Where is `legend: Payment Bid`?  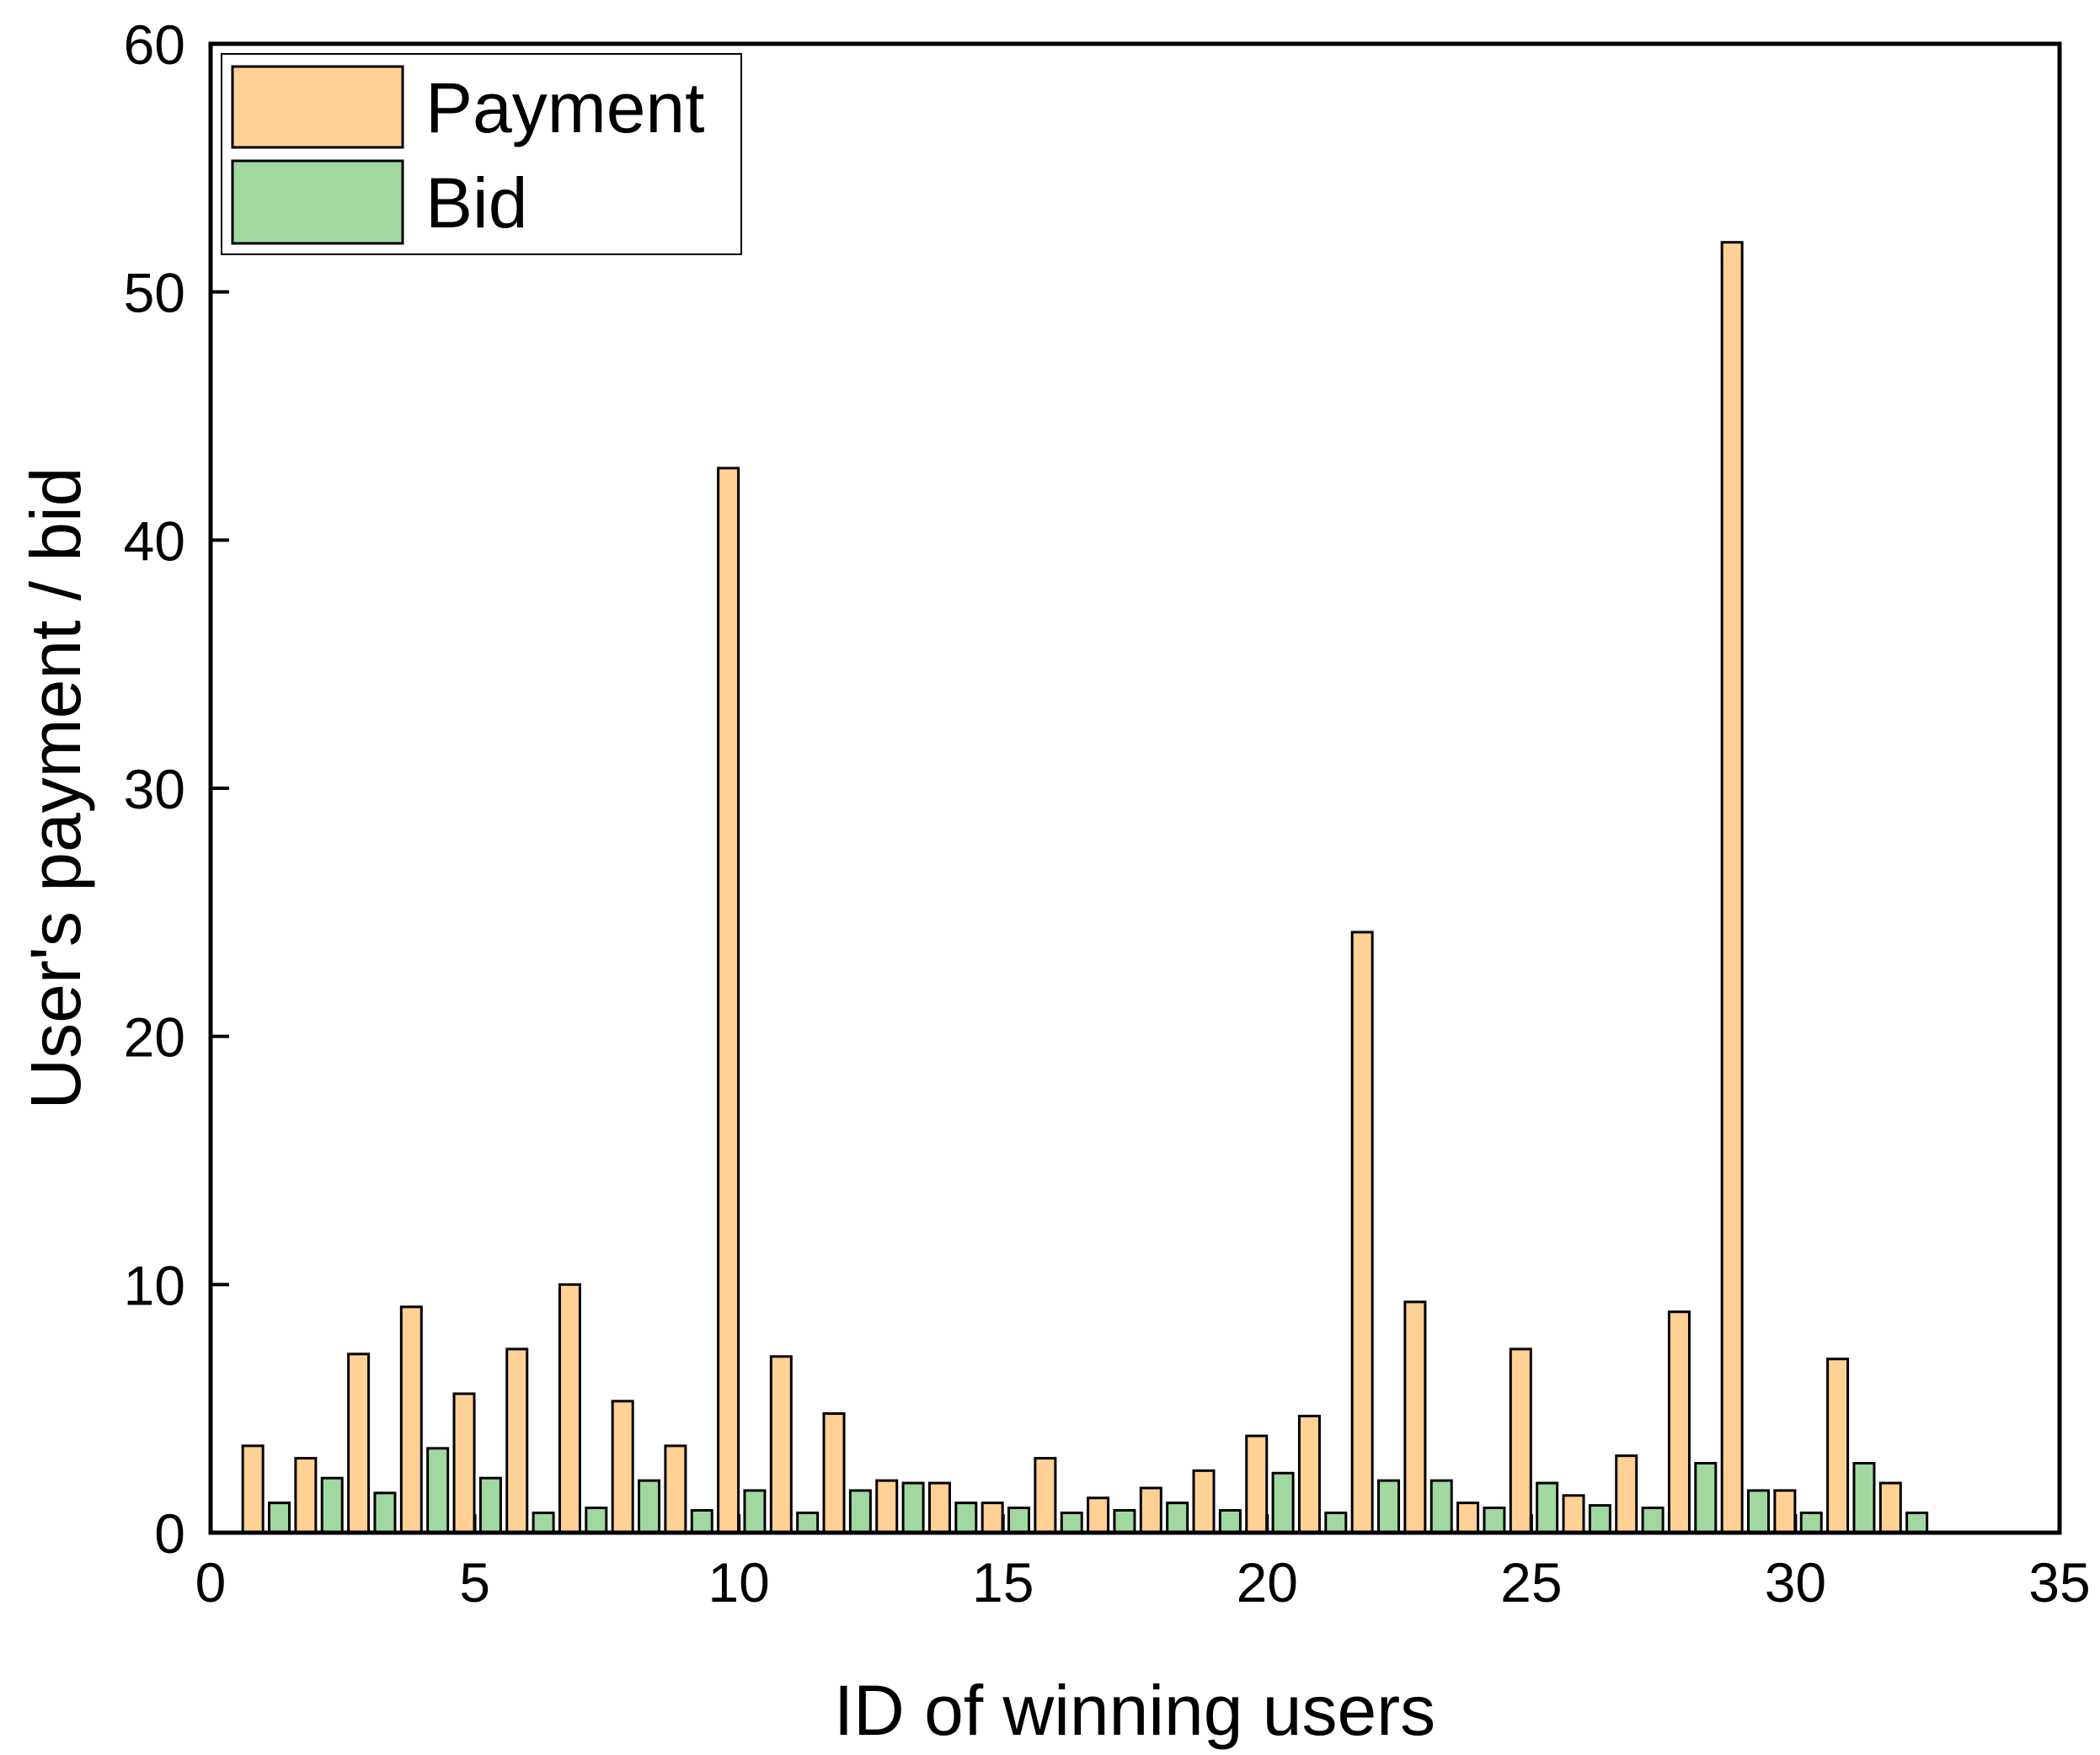 legend: Payment Bid is located at coordinates (481, 154).